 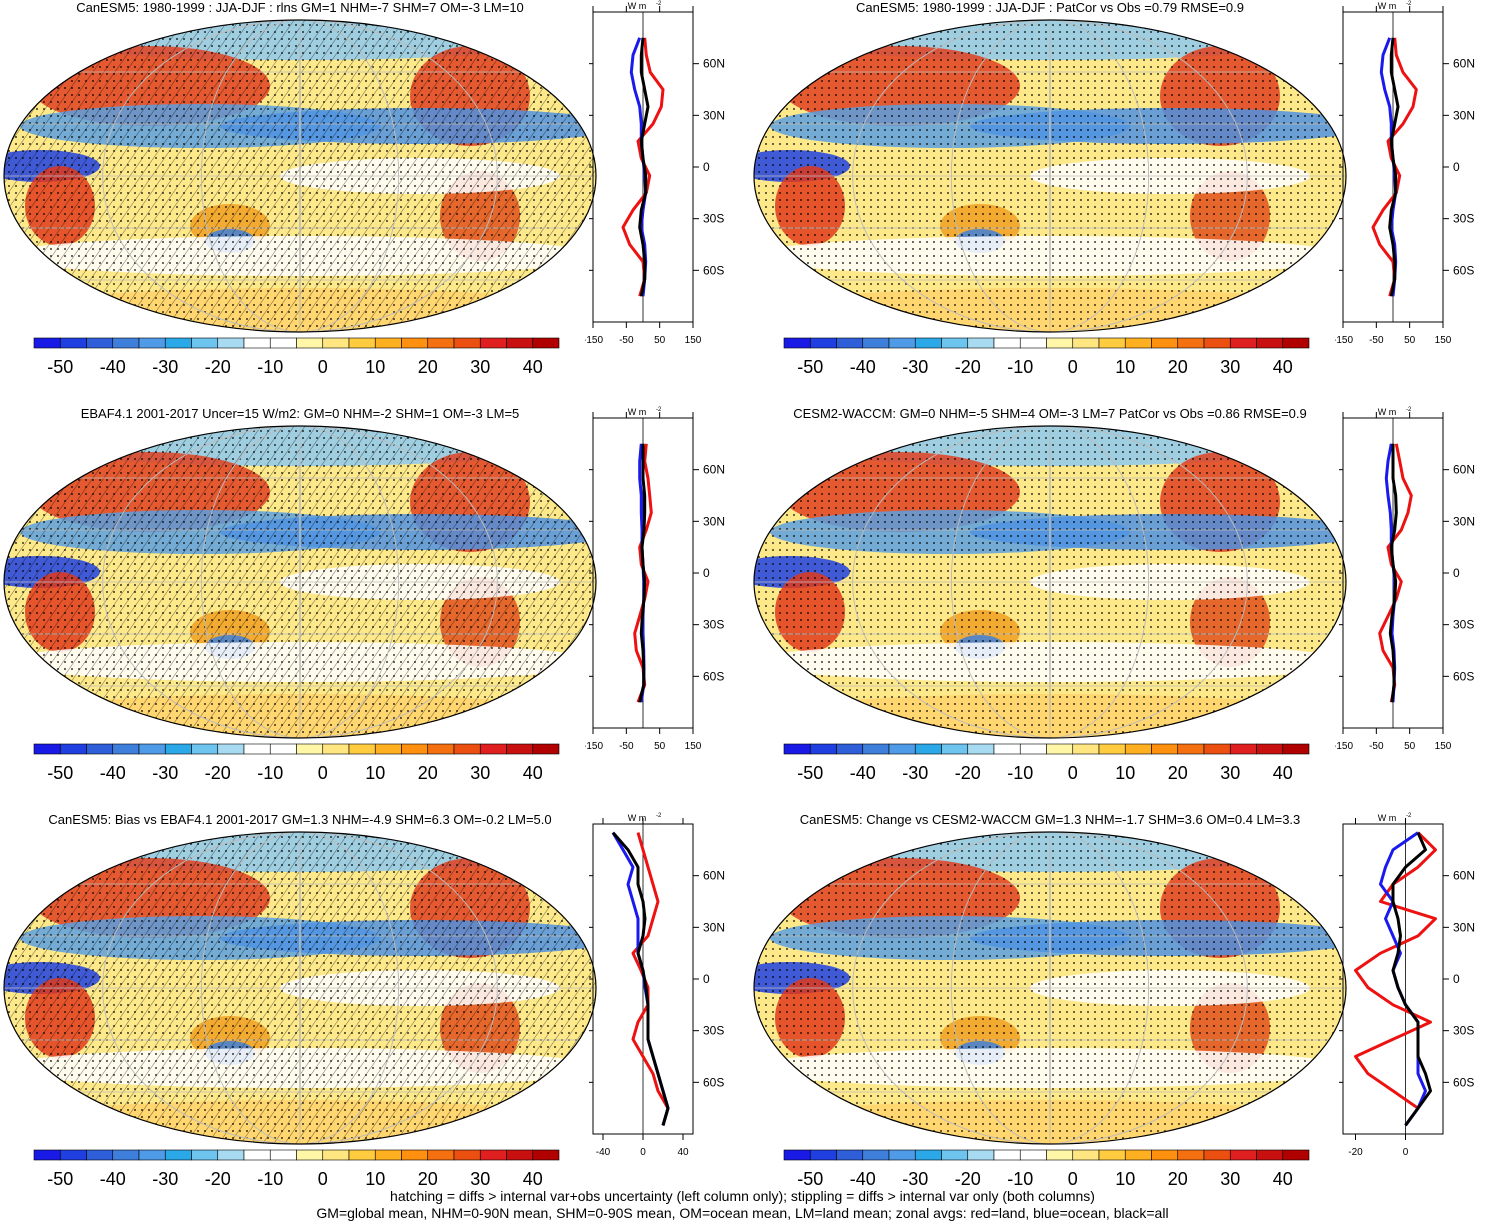 What do you see at coordinates (60, 1179) in the screenshot?
I see `colorbar-label: -50` at bounding box center [60, 1179].